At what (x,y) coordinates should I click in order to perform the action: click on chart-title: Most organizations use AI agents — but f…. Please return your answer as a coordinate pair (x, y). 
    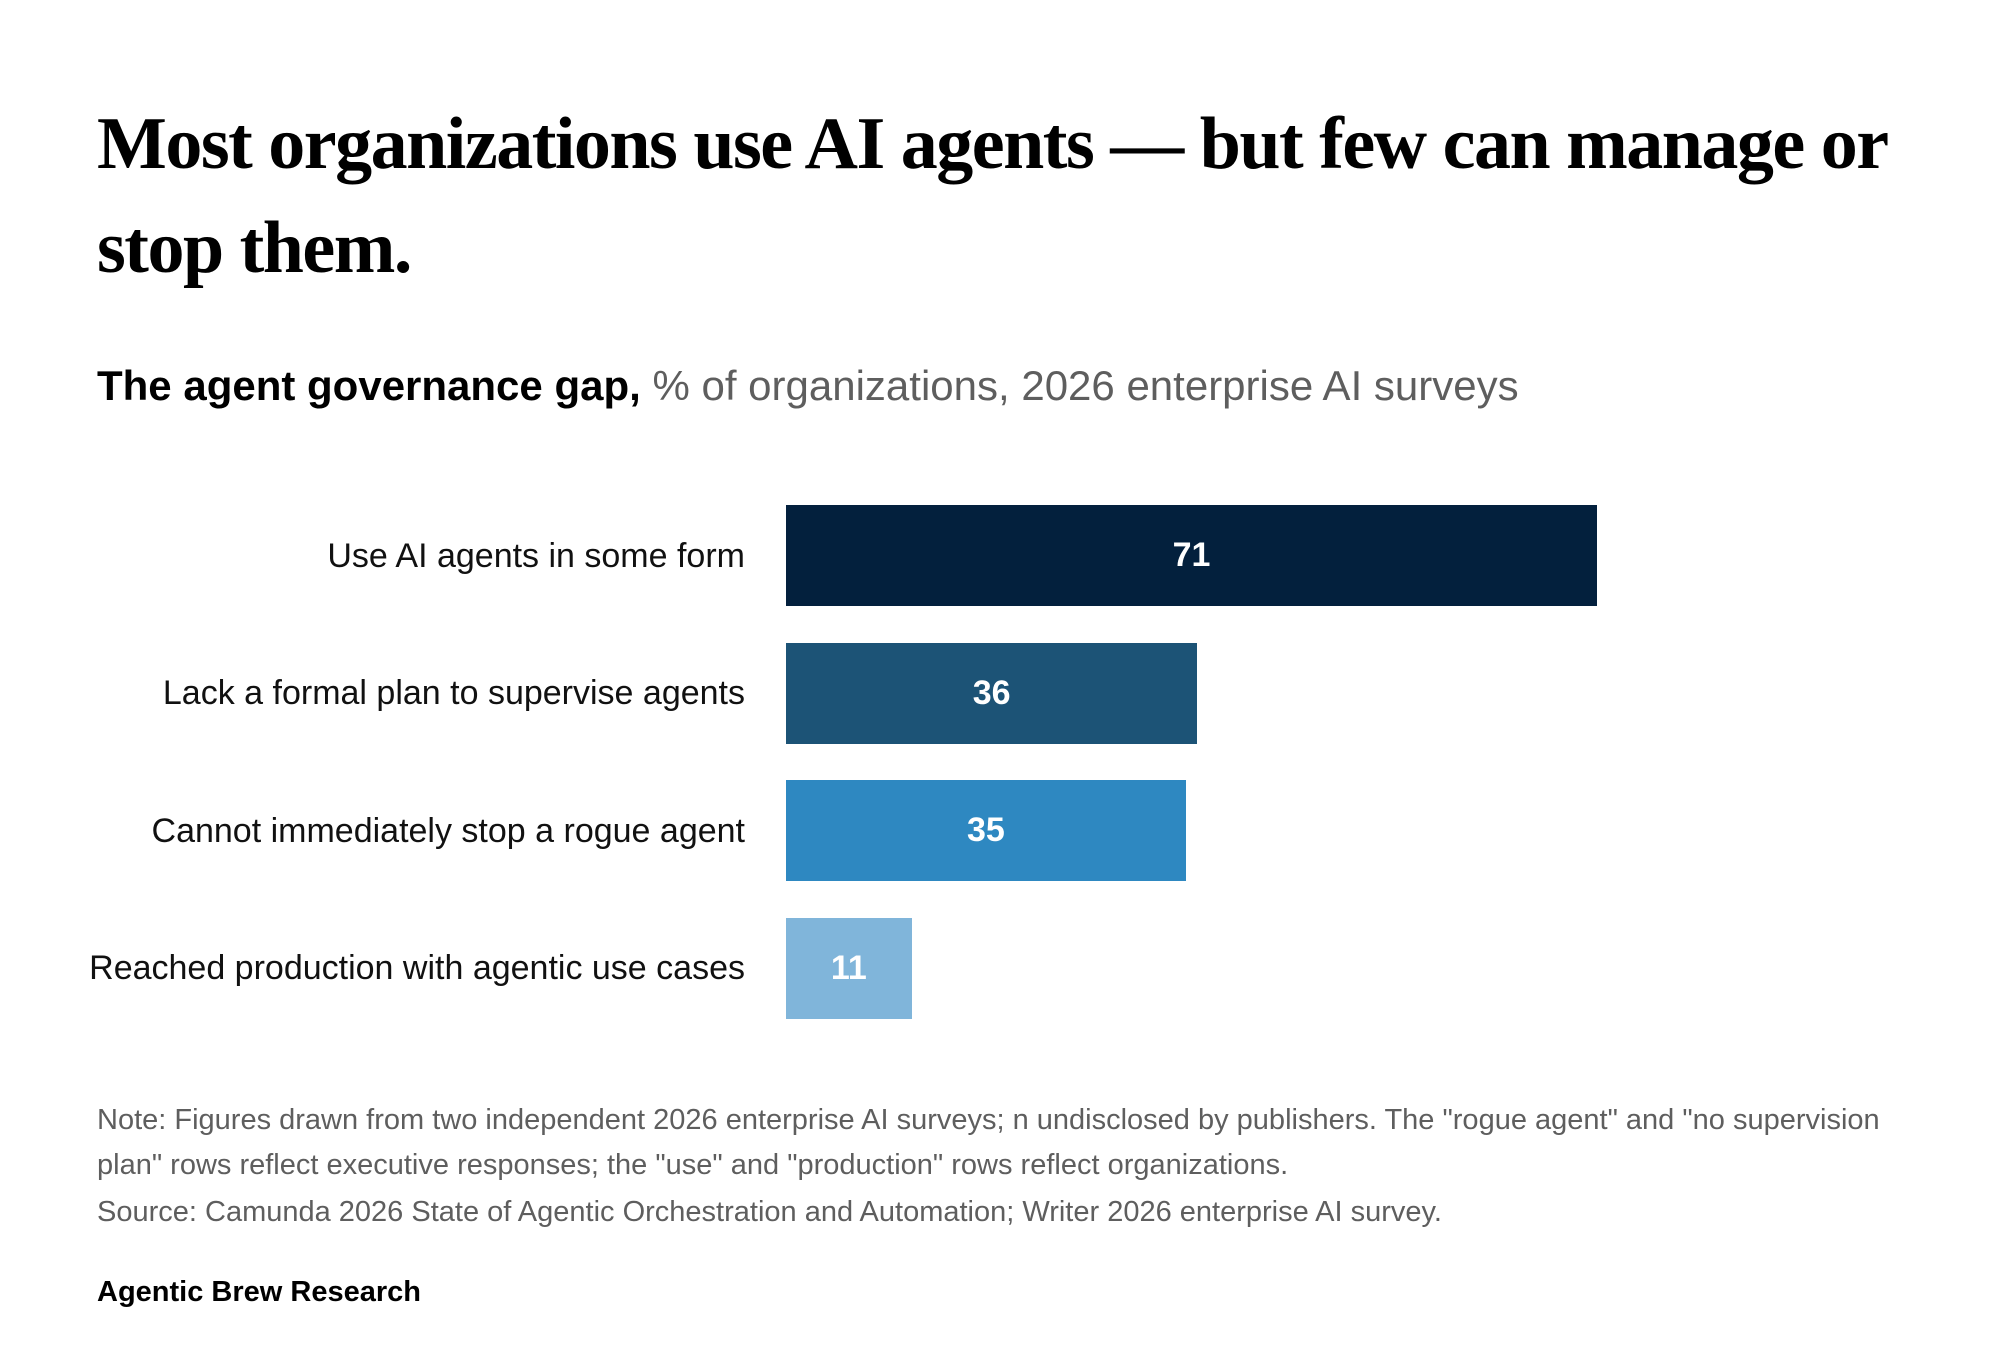
    Looking at the image, I should click on (992, 196).